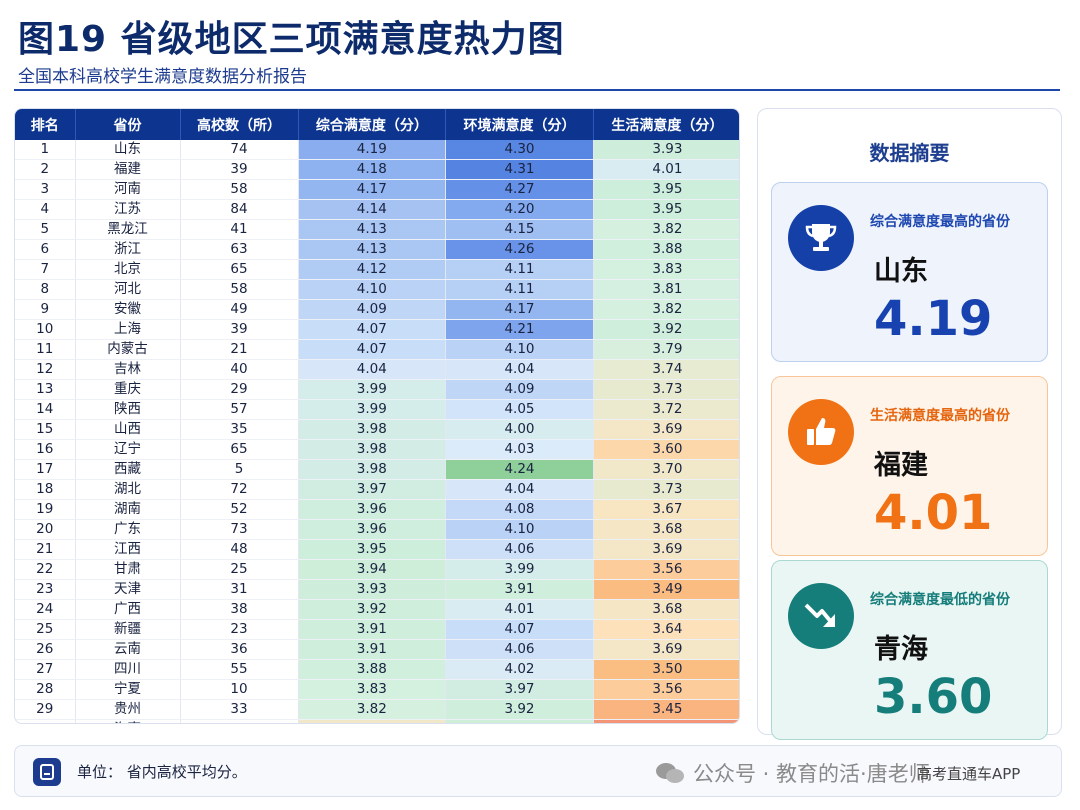 The width and height of the screenshot is (1080, 810). I want to click on cell-rank: 17, so click(45, 470).